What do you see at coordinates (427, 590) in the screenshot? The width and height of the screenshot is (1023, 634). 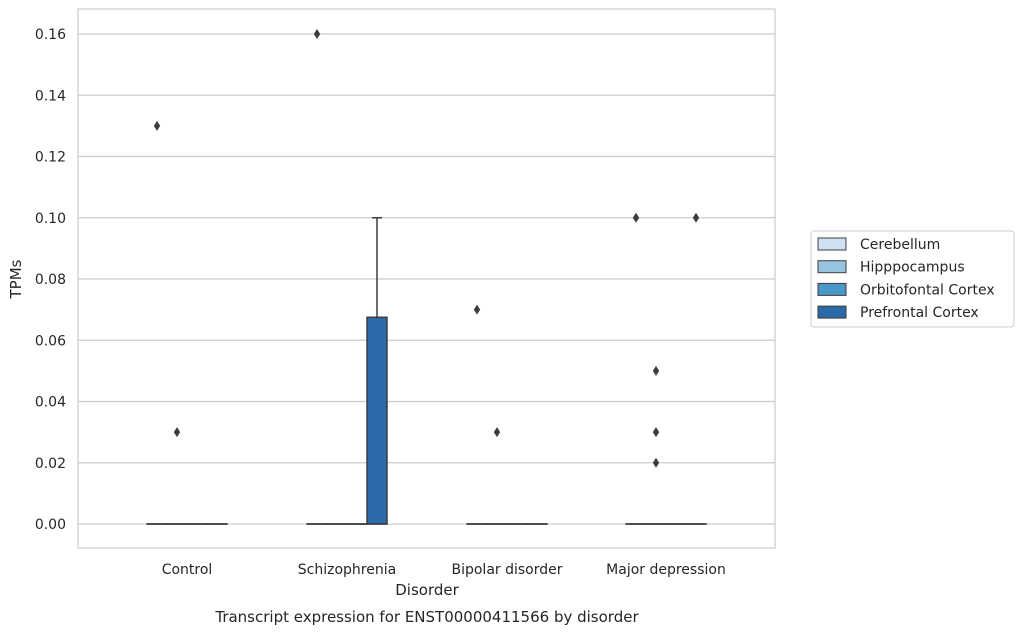 I see `x-axis-label: Disorder` at bounding box center [427, 590].